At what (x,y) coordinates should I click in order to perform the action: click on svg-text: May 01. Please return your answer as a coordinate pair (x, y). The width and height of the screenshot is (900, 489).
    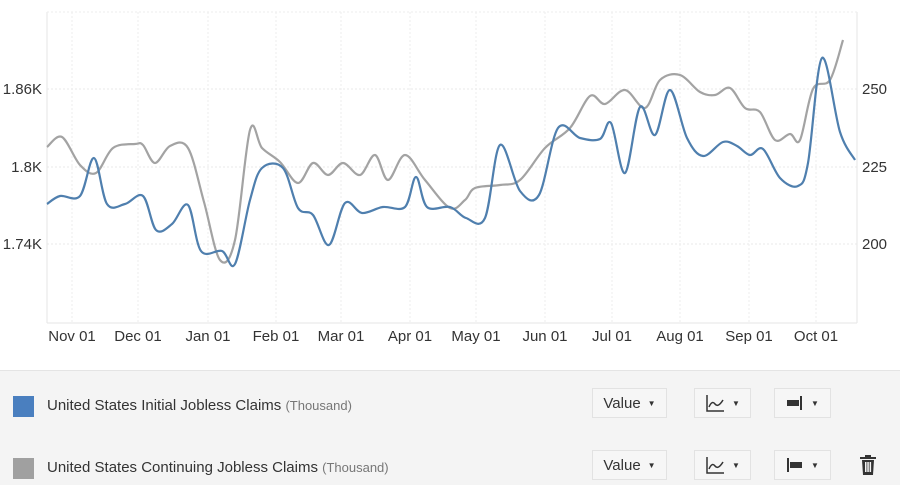
    Looking at the image, I should click on (475, 336).